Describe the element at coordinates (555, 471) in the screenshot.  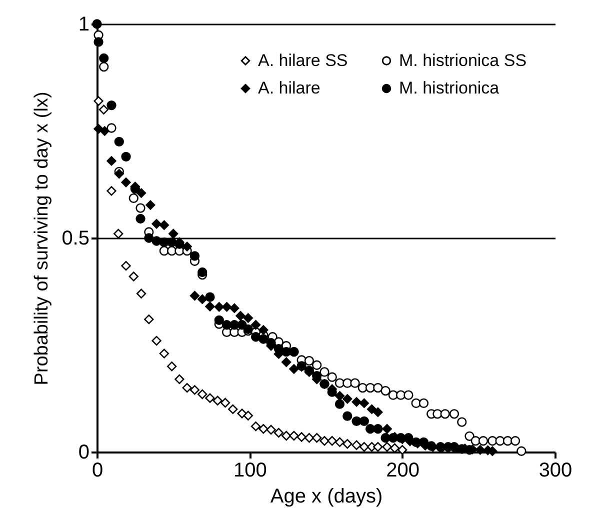
I see `x-tick-label: 300` at that location.